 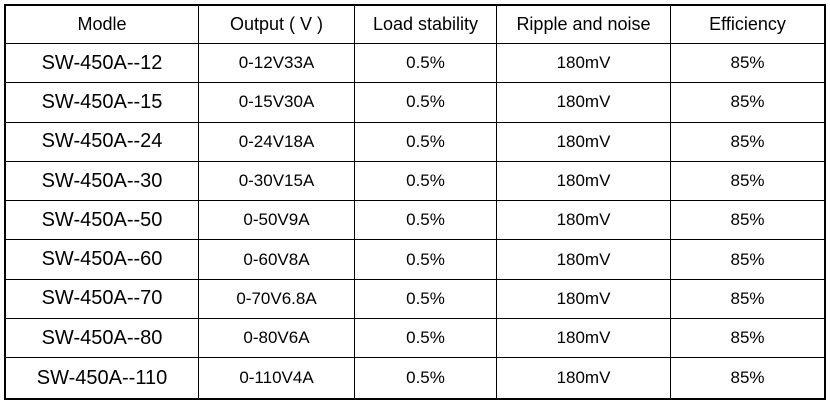 I want to click on cell-output: 0-70V6.8A, so click(x=277, y=299).